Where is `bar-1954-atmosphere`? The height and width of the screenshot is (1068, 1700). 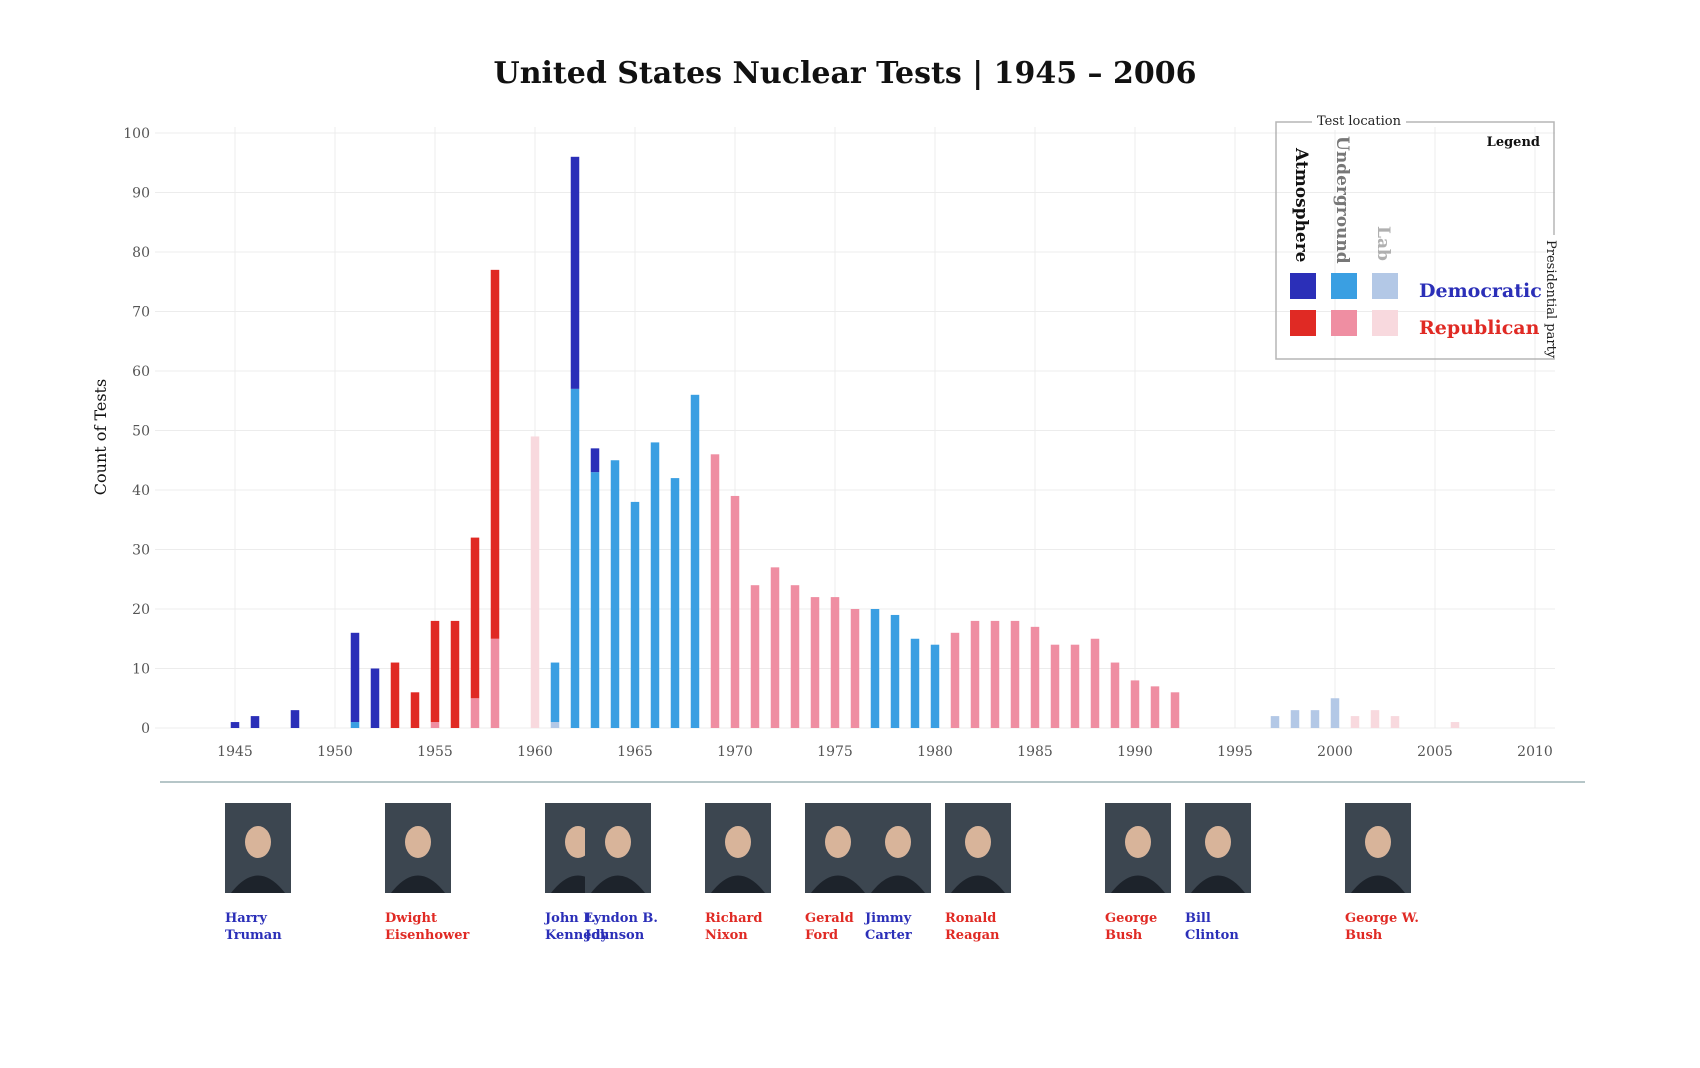 bar-1954-atmosphere is located at coordinates (415, 710).